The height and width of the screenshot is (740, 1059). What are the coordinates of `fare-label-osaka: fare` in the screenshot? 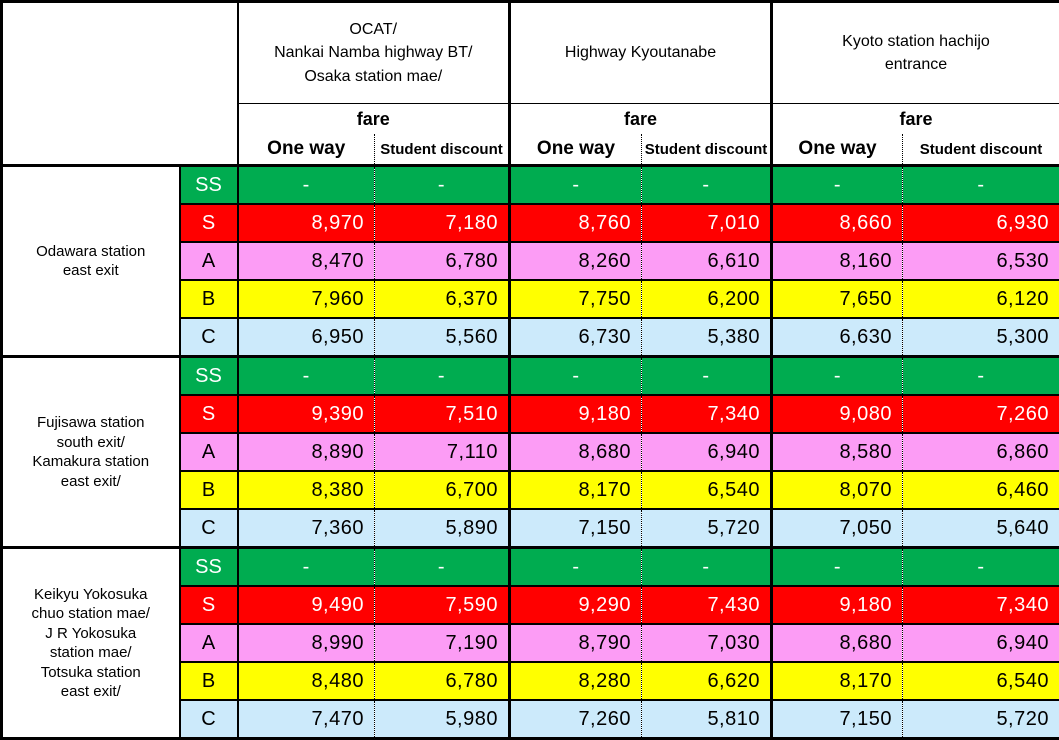 It's located at (374, 119).